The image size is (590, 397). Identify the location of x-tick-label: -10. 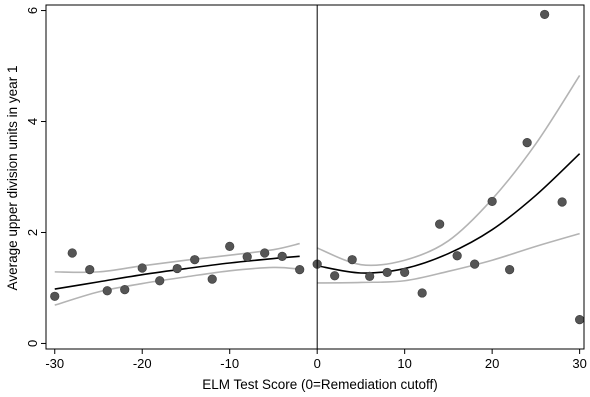
(229, 363).